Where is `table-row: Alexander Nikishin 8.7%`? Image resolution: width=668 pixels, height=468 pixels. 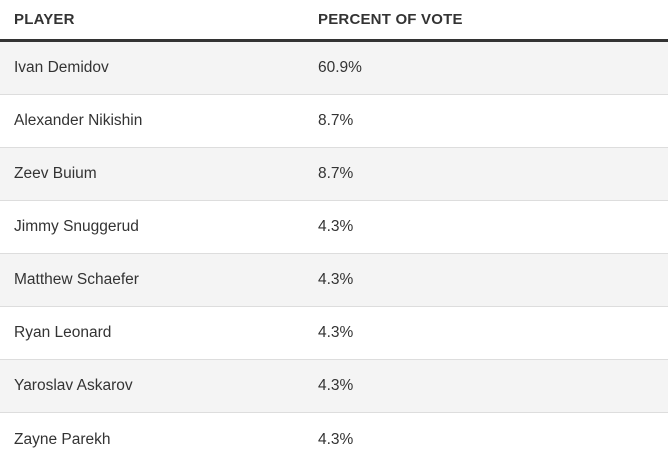 table-row: Alexander Nikishin 8.7% is located at coordinates (334, 121).